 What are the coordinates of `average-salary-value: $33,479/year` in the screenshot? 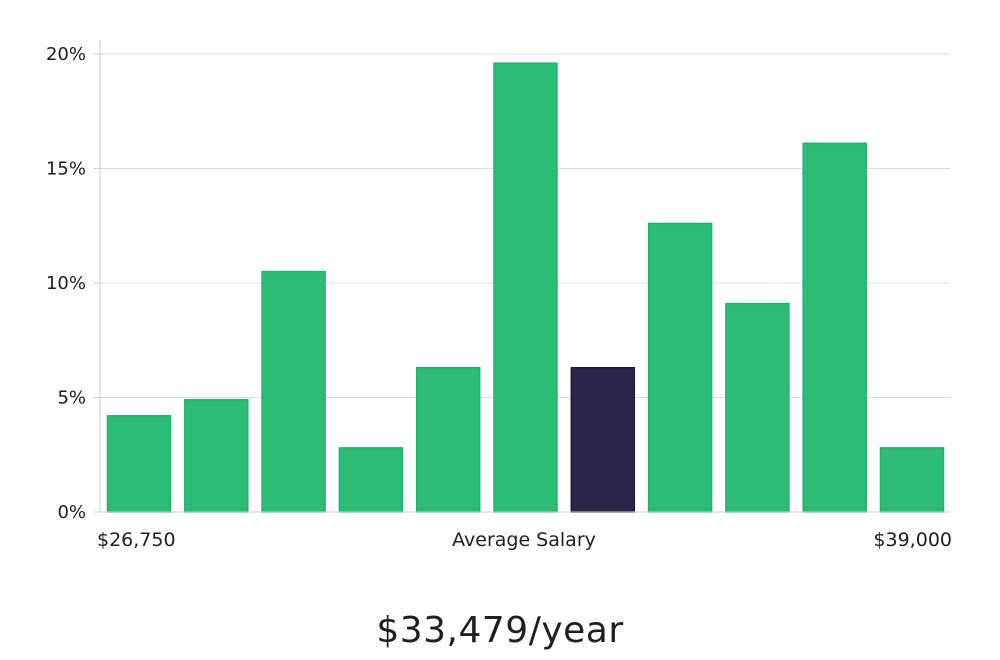 It's located at (500, 630).